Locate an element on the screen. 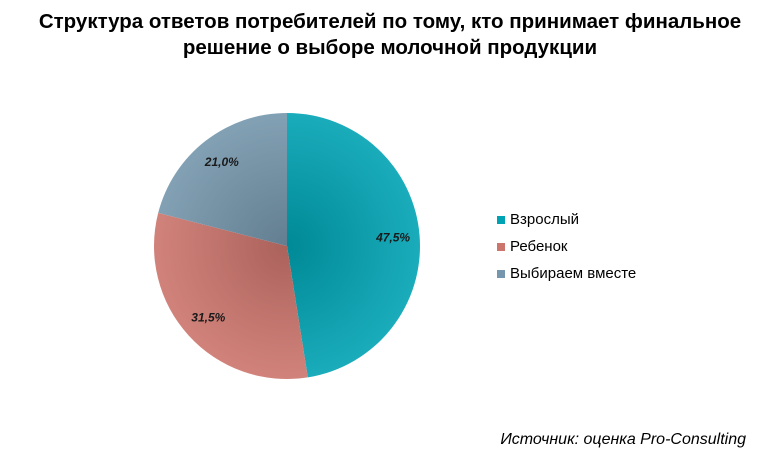 The width and height of the screenshot is (764, 469). legend: Взрослый Ребенок Выбираем вместе is located at coordinates (566, 246).